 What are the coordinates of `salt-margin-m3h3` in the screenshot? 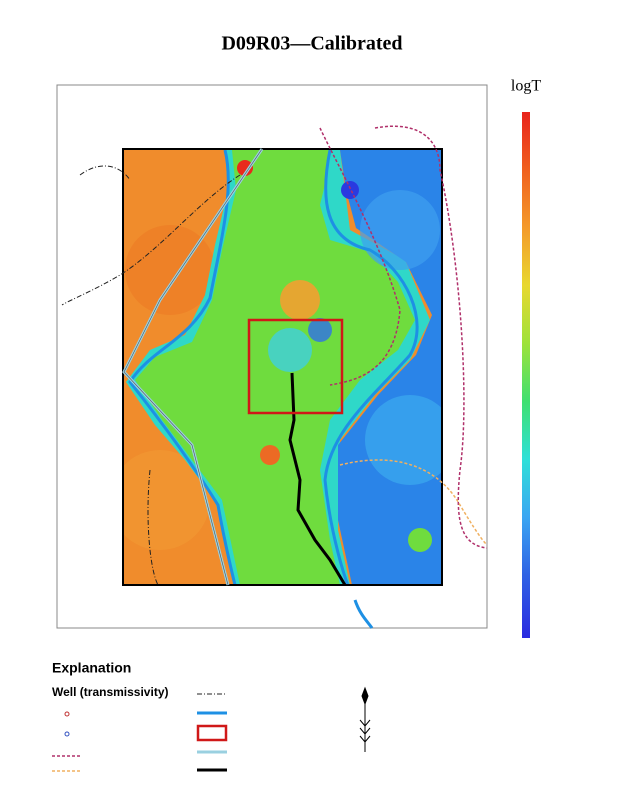 It's located at (403, 337).